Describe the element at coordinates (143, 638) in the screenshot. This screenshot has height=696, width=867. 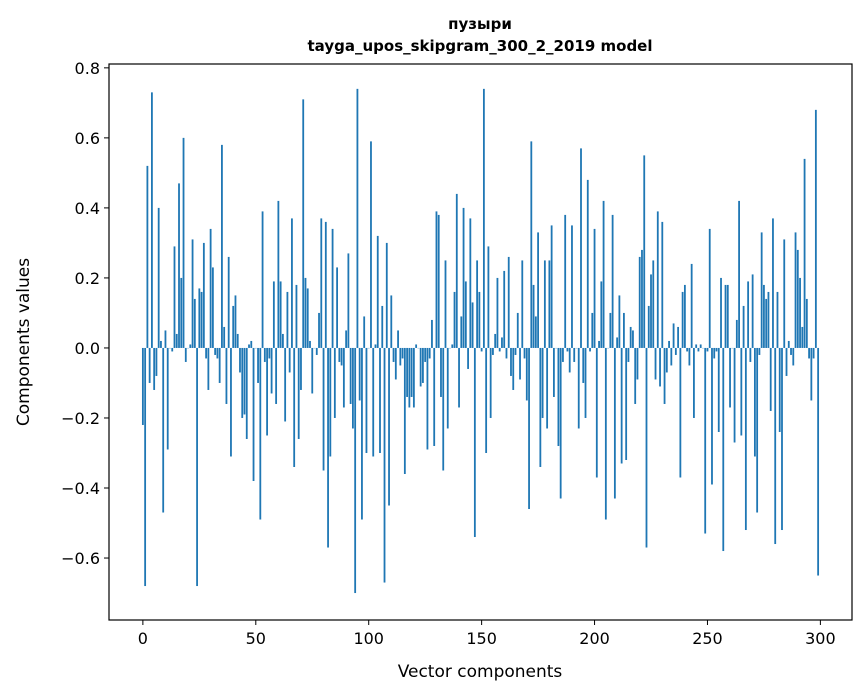
I see `x-tick-label: 0` at that location.